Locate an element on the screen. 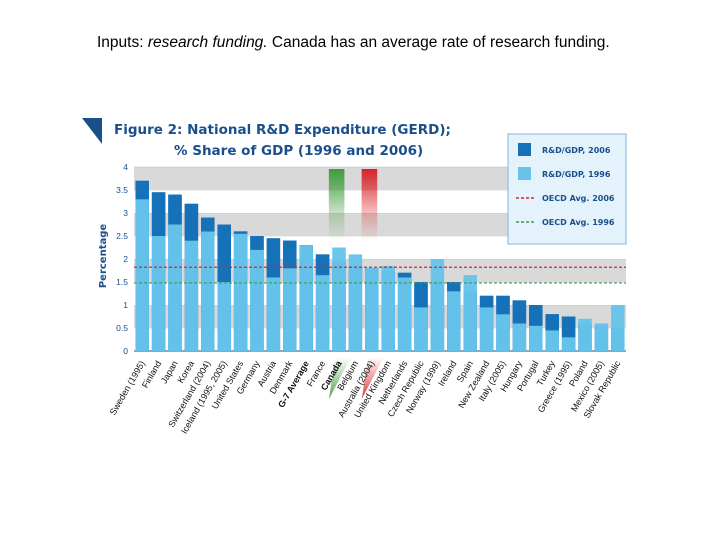 The width and height of the screenshot is (720, 540). y-tick-label: 0.5 is located at coordinates (122, 328).